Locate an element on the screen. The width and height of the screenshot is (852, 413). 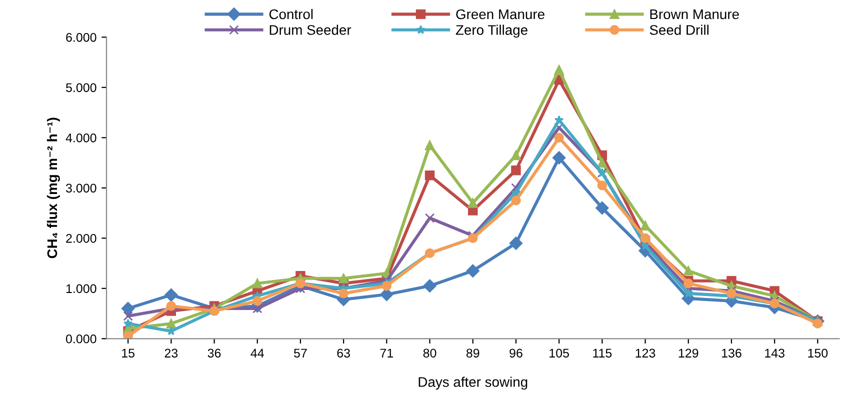
x-tick-label: 105 is located at coordinates (559, 353).